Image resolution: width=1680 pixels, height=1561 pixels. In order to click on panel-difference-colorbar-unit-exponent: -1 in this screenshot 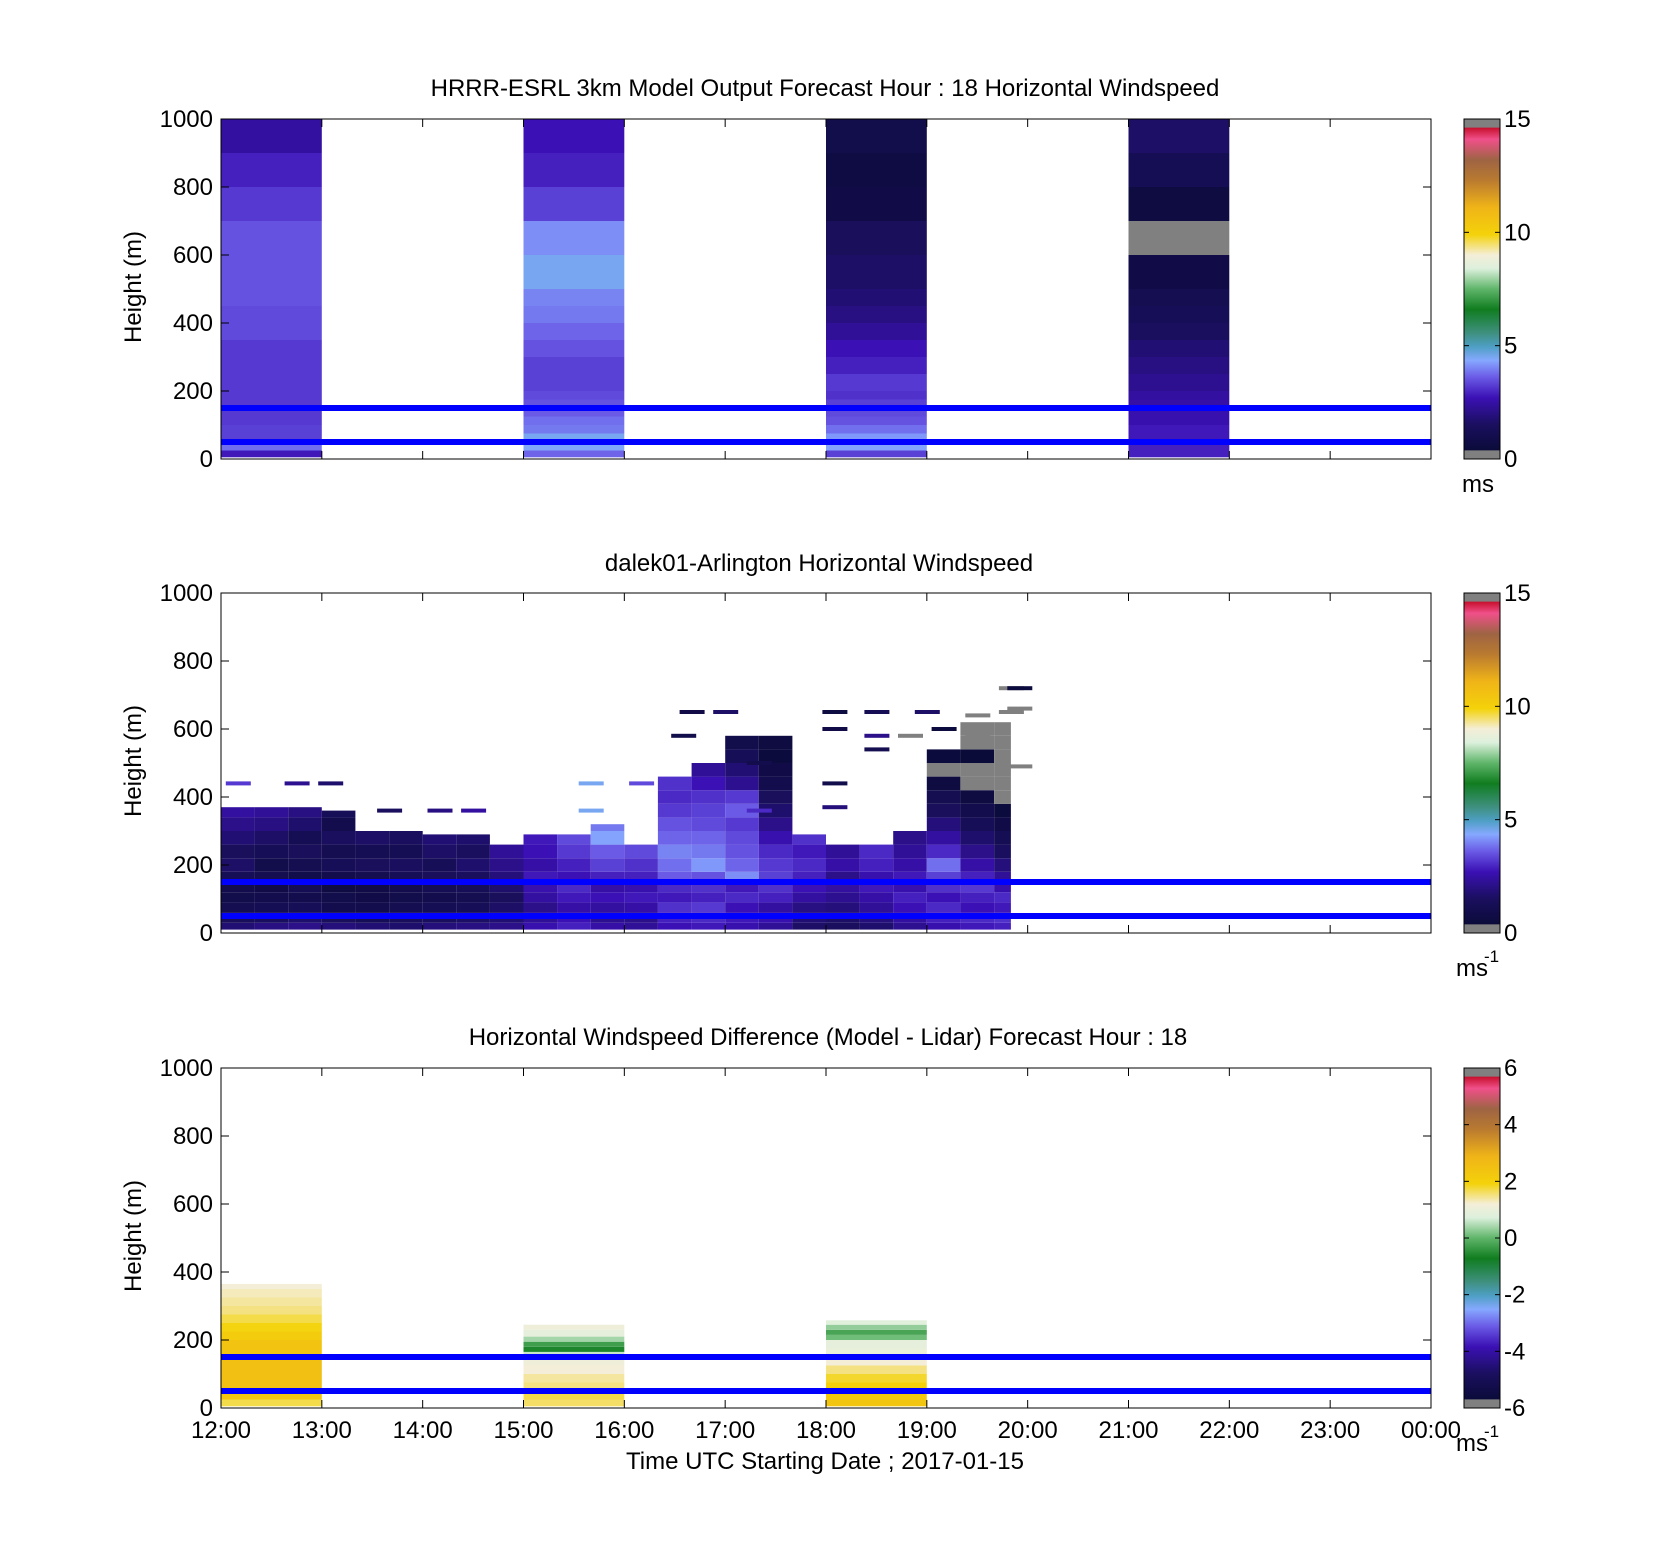, I will do `click(1491, 1431)`.